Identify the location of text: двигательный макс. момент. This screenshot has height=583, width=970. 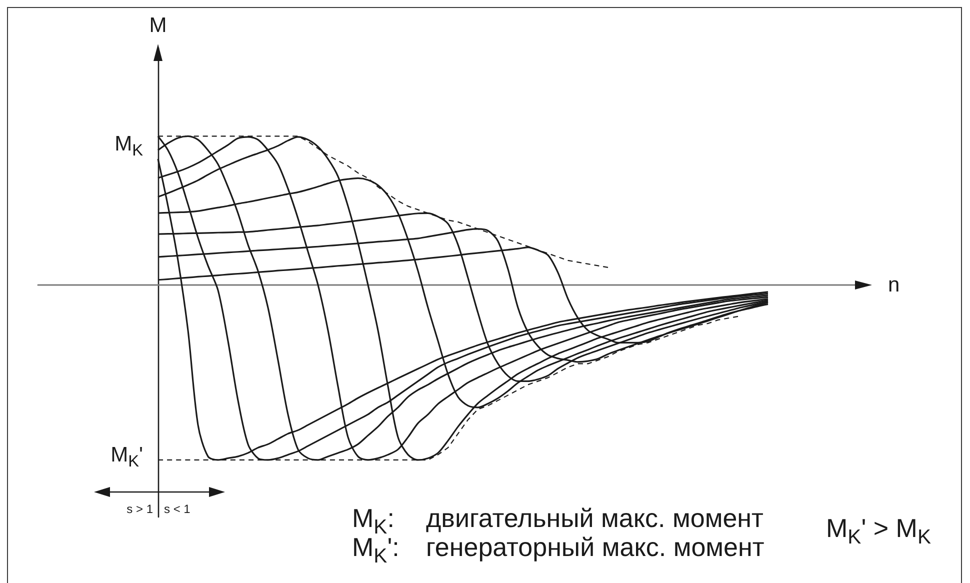
(595, 518).